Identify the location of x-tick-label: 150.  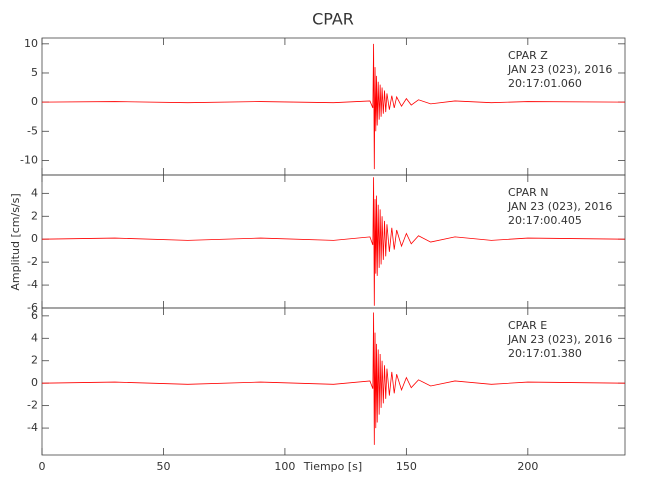
(406, 466).